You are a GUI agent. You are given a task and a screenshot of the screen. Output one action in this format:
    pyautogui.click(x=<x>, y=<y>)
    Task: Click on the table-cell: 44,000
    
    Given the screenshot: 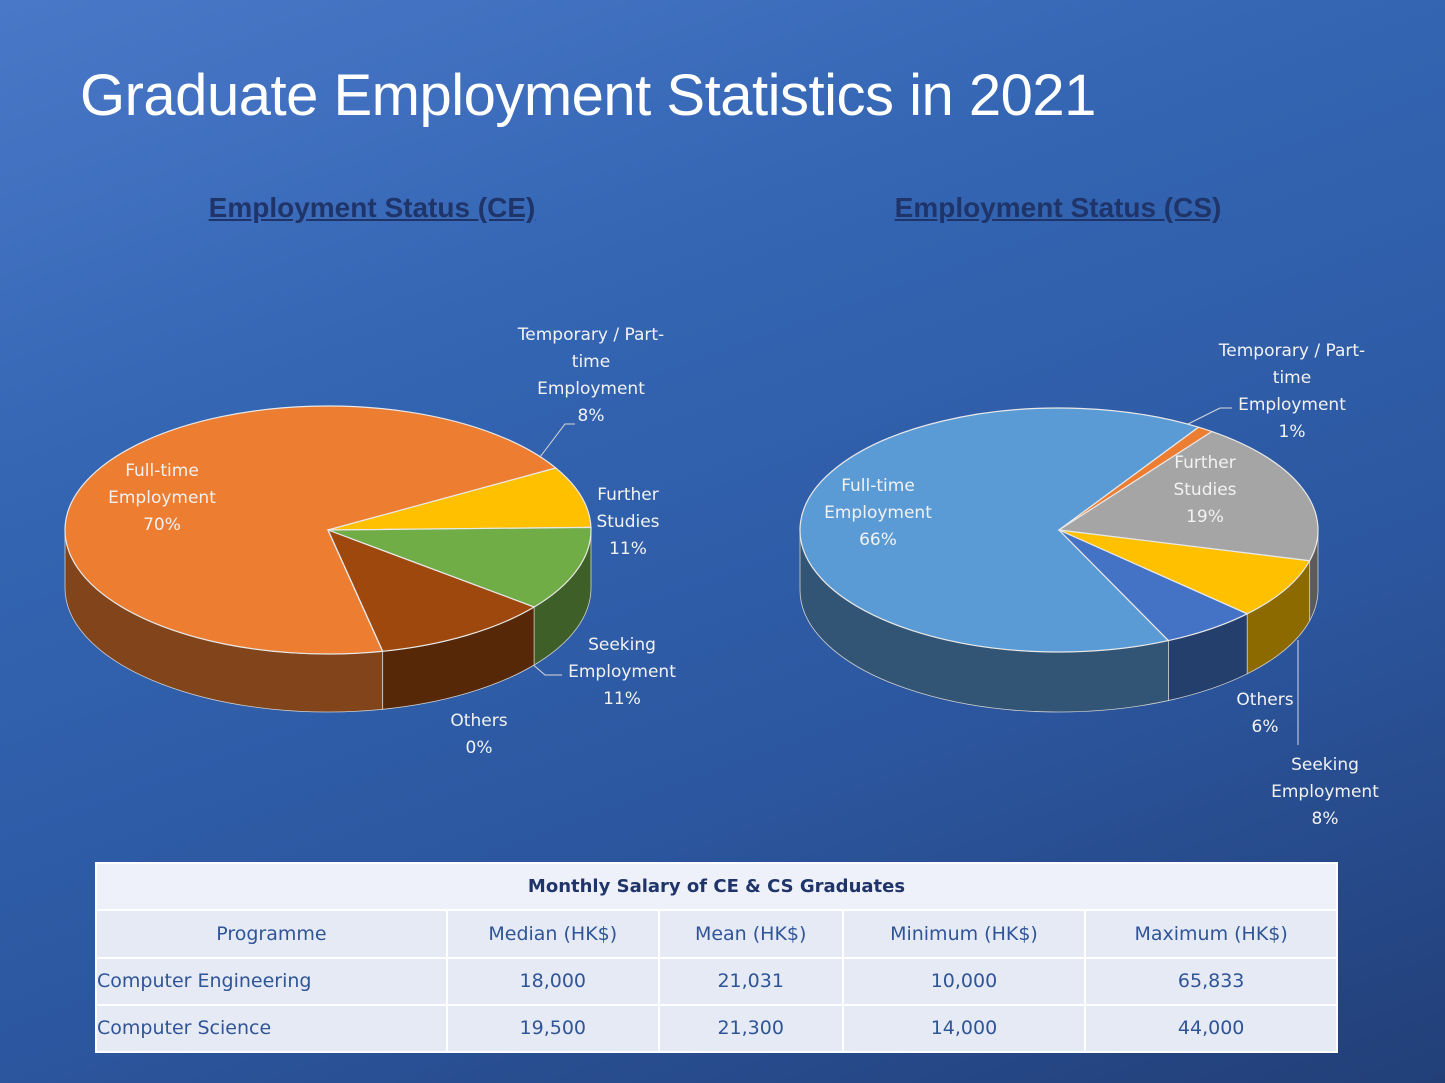 What is the action you would take?
    pyautogui.click(x=1211, y=1028)
    